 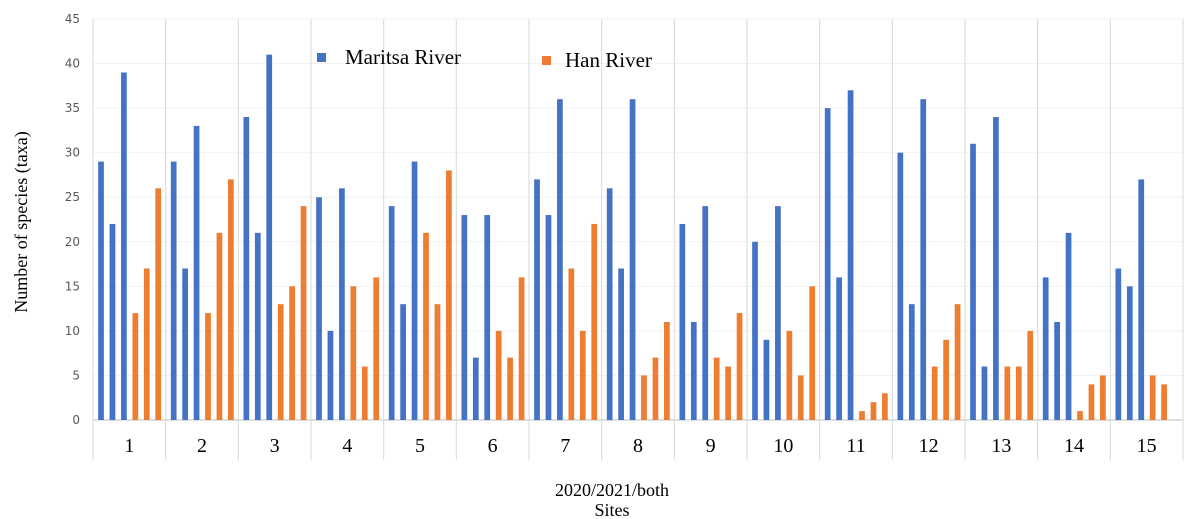 I want to click on x-tick-label: 11, so click(x=855, y=446).